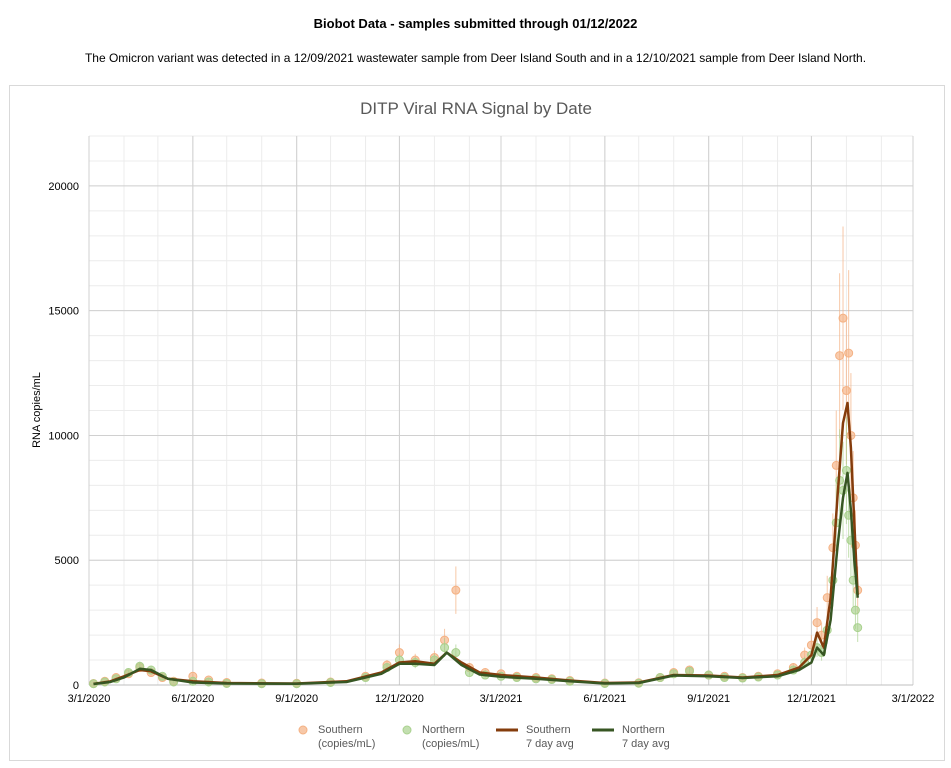 The height and width of the screenshot is (768, 951). Describe the element at coordinates (63, 187) in the screenshot. I see `y-tick-label: 20000` at that location.